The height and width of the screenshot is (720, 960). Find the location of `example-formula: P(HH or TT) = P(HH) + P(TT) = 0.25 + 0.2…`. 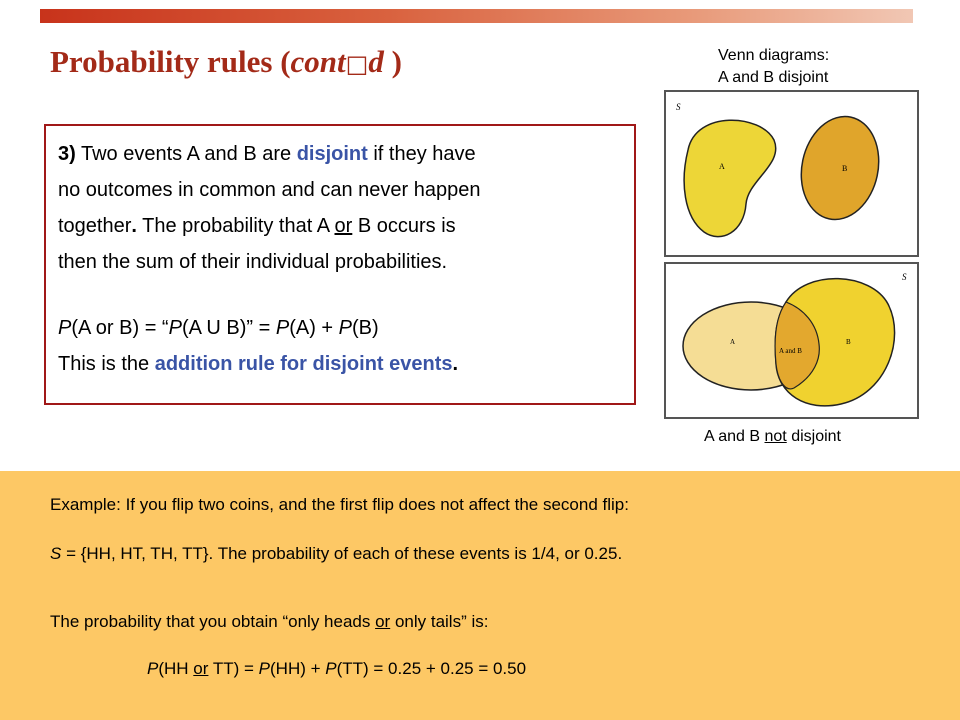

example-formula: P(HH or TT) = P(HH) + P(TT) = 0.25 + 0.2… is located at coordinates (337, 668).